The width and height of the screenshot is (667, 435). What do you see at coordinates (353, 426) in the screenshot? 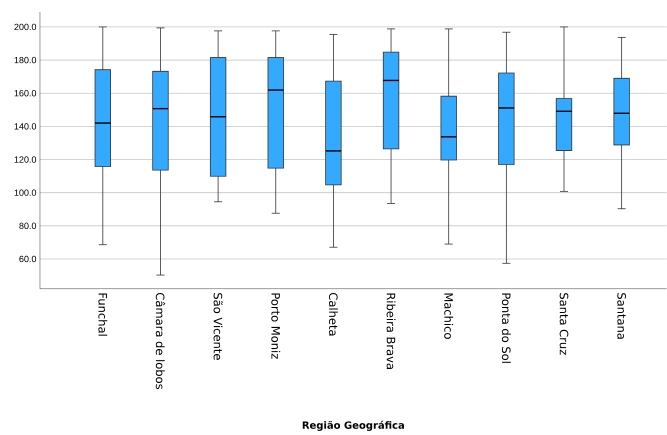
I see `x-axis-title: Região Geográfica` at bounding box center [353, 426].